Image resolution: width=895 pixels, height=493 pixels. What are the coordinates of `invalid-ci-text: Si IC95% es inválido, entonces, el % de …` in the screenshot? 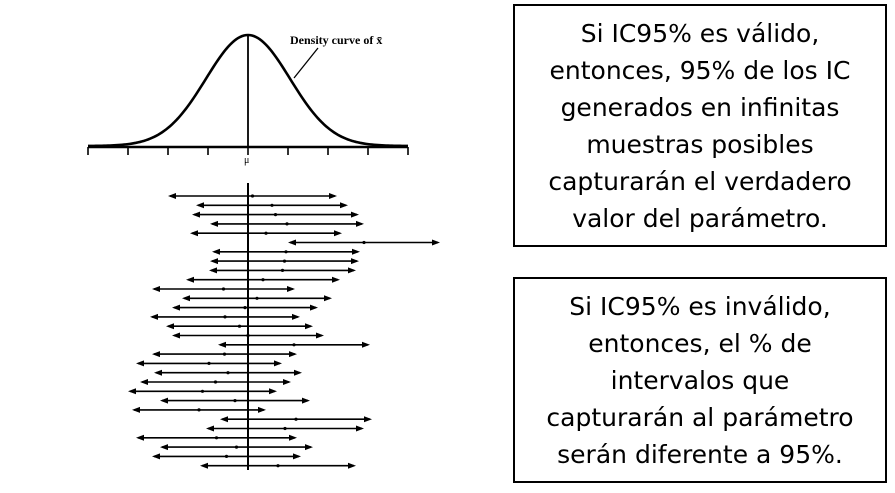 It's located at (700, 380).